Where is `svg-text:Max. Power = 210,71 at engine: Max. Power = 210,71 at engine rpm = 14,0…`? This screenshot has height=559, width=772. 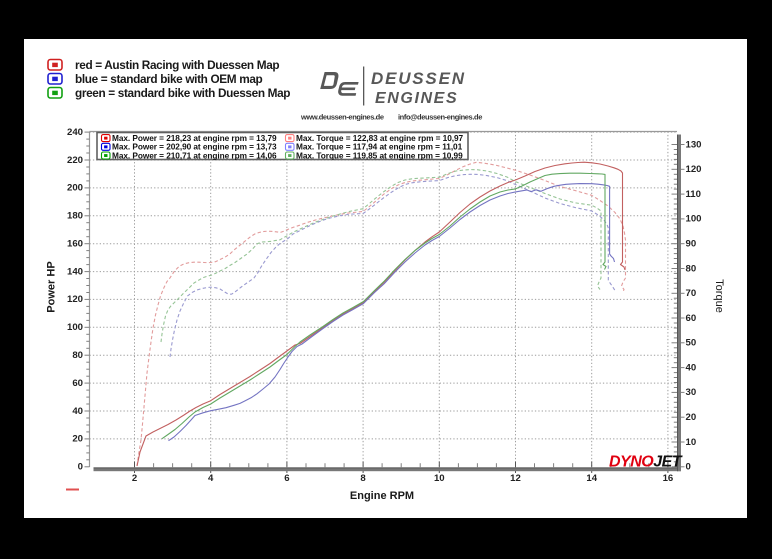
svg-text:Max. Power = 210,71 at engine: Max. Power = 210,71 at engine rpm = 14,0… is located at coordinates (194, 155).